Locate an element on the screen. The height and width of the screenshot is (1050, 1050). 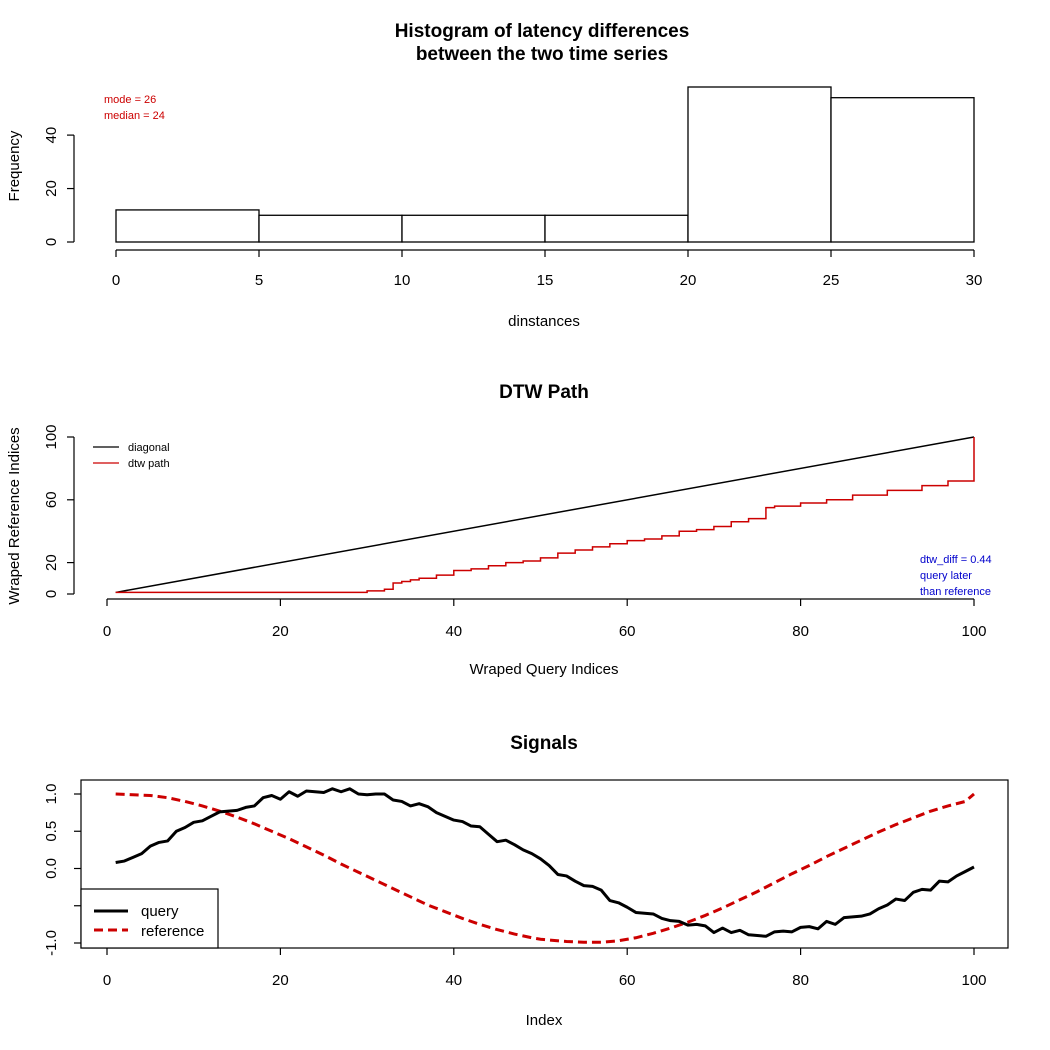
signals-x-tick-label: 40 is located at coordinates (453, 980).